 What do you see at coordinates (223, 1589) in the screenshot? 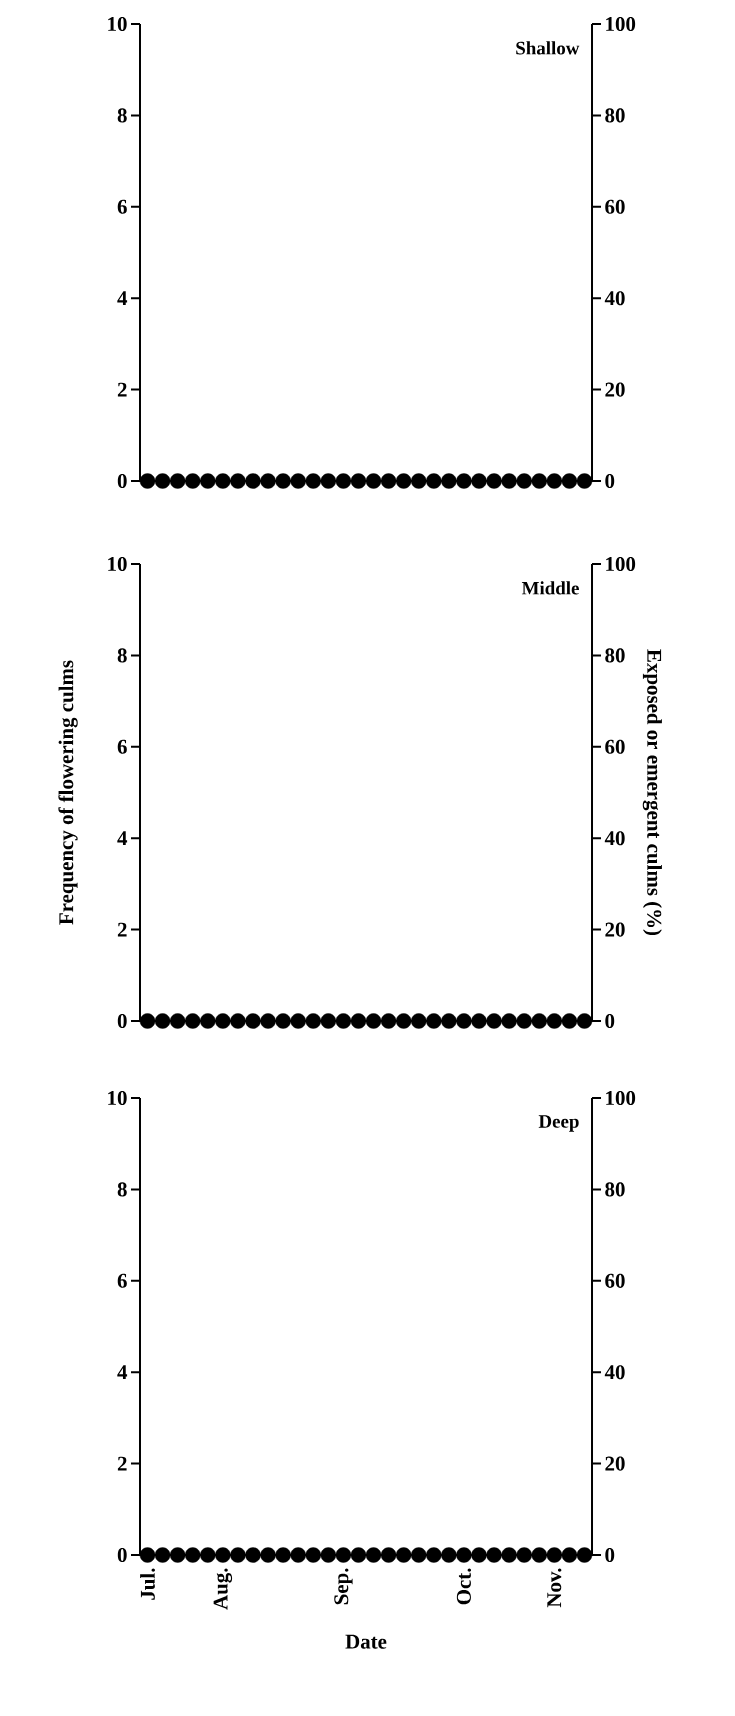
I see `x-tick-label: Aug.` at bounding box center [223, 1589].